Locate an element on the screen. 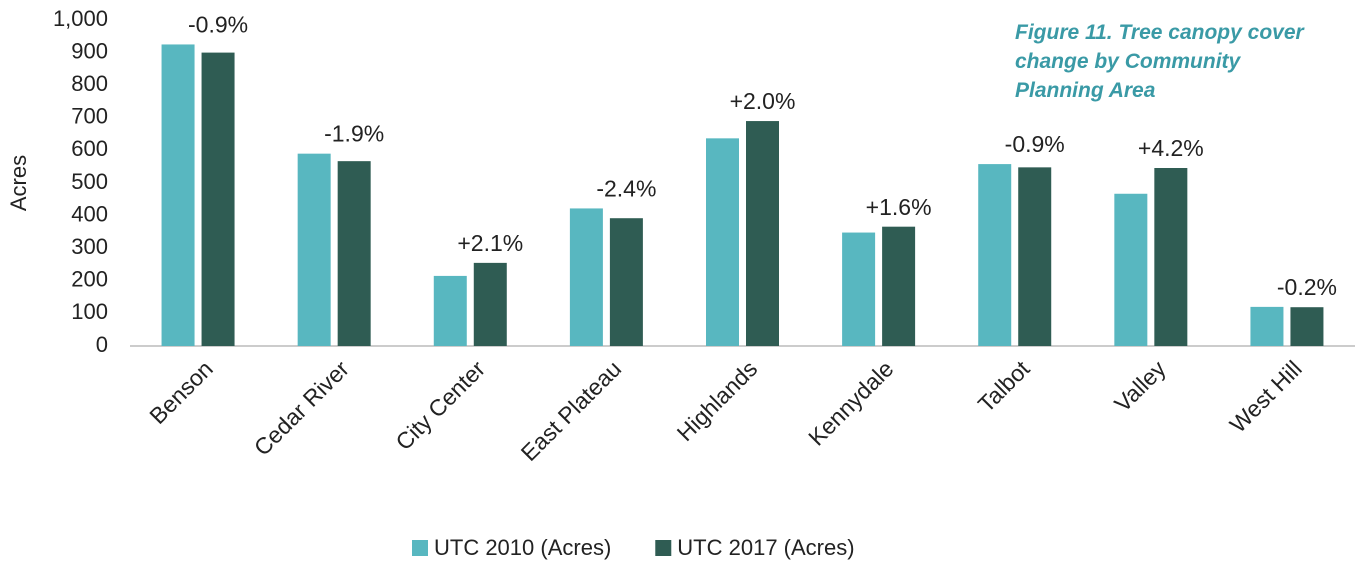 Image resolution: width=1359 pixels, height=568 pixels. y-axis-label: Acres is located at coordinates (18, 183).